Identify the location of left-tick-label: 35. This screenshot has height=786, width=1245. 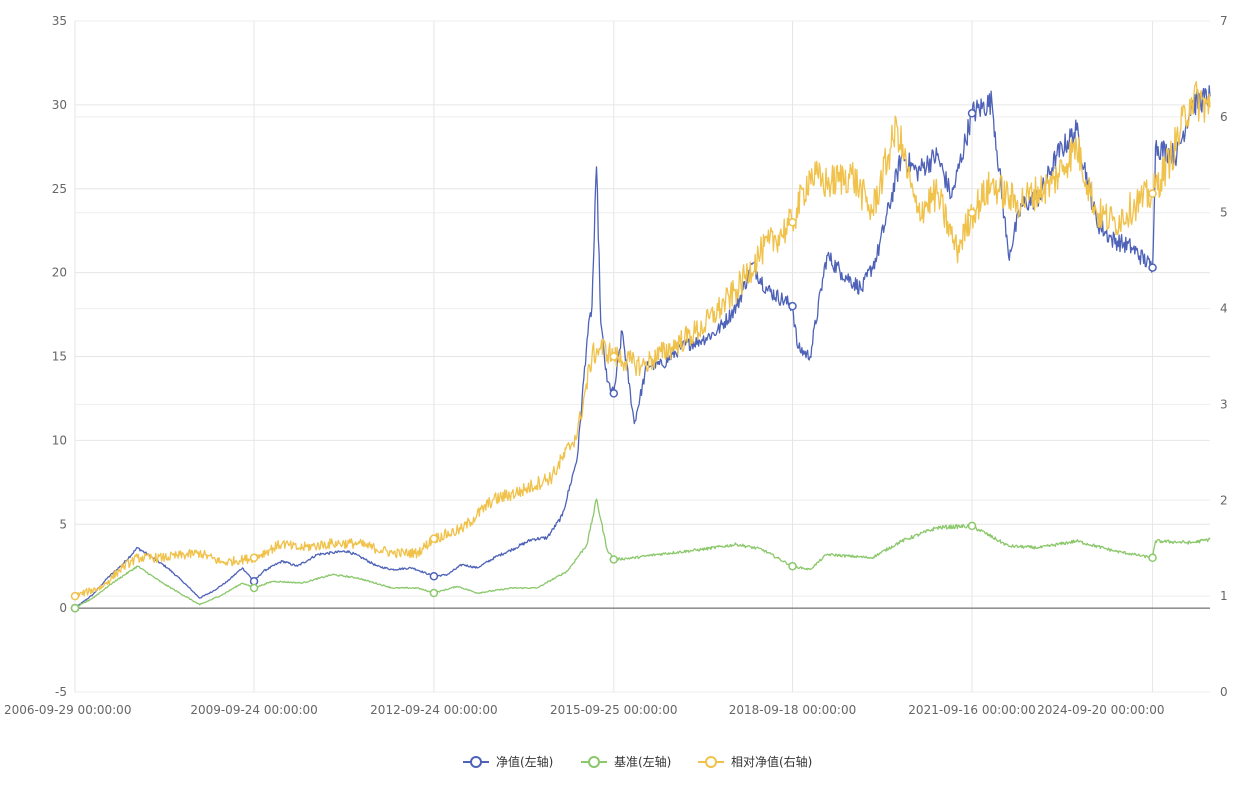
(59, 21).